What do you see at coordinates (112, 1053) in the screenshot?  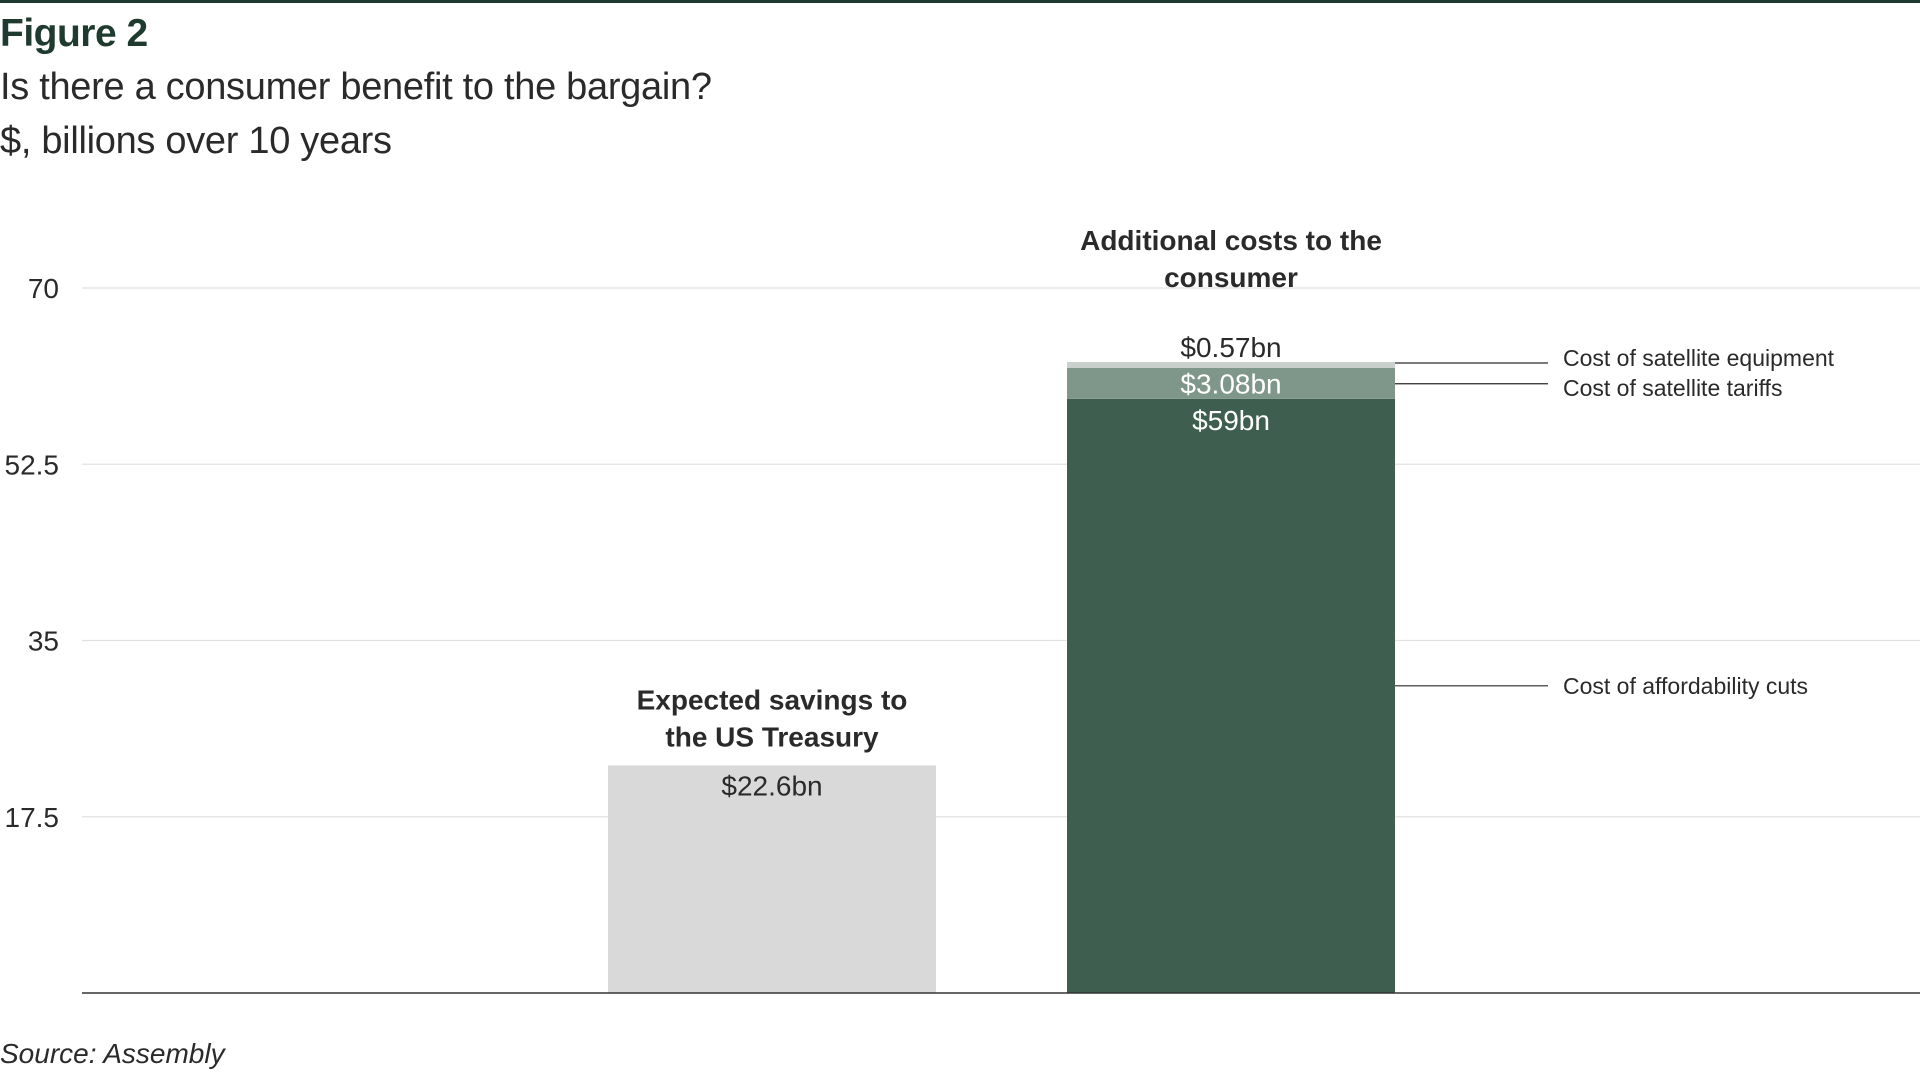 I see `source-note: Source: Assembly` at bounding box center [112, 1053].